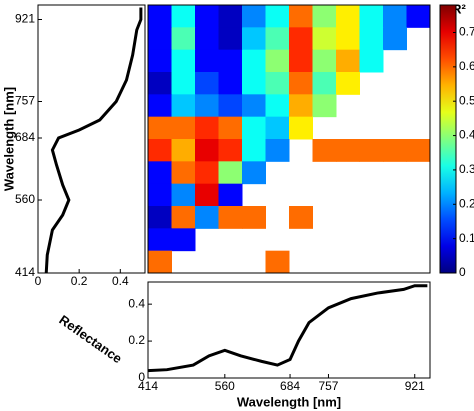  I want to click on y-tick-label: 414, so click(25, 272).